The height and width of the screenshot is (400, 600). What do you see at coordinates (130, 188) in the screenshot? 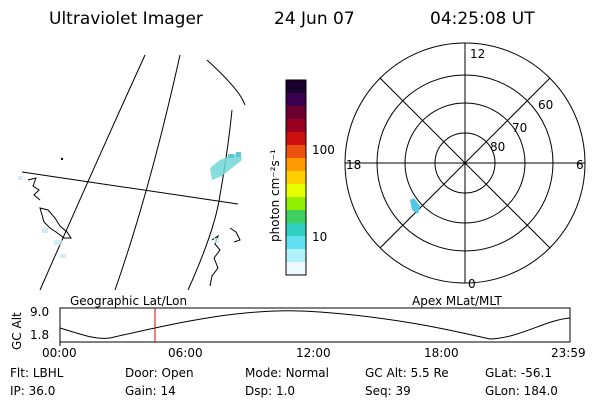
I see `equator-line` at bounding box center [130, 188].